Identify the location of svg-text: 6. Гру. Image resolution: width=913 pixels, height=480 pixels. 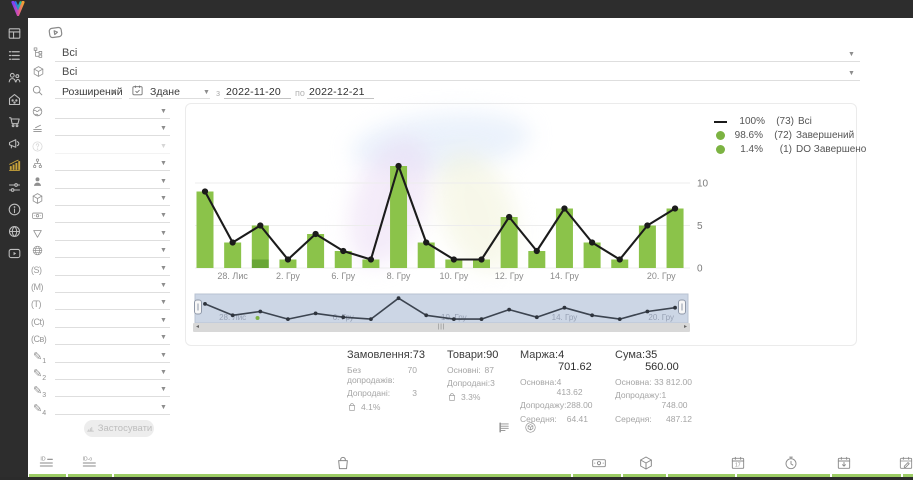
(343, 276).